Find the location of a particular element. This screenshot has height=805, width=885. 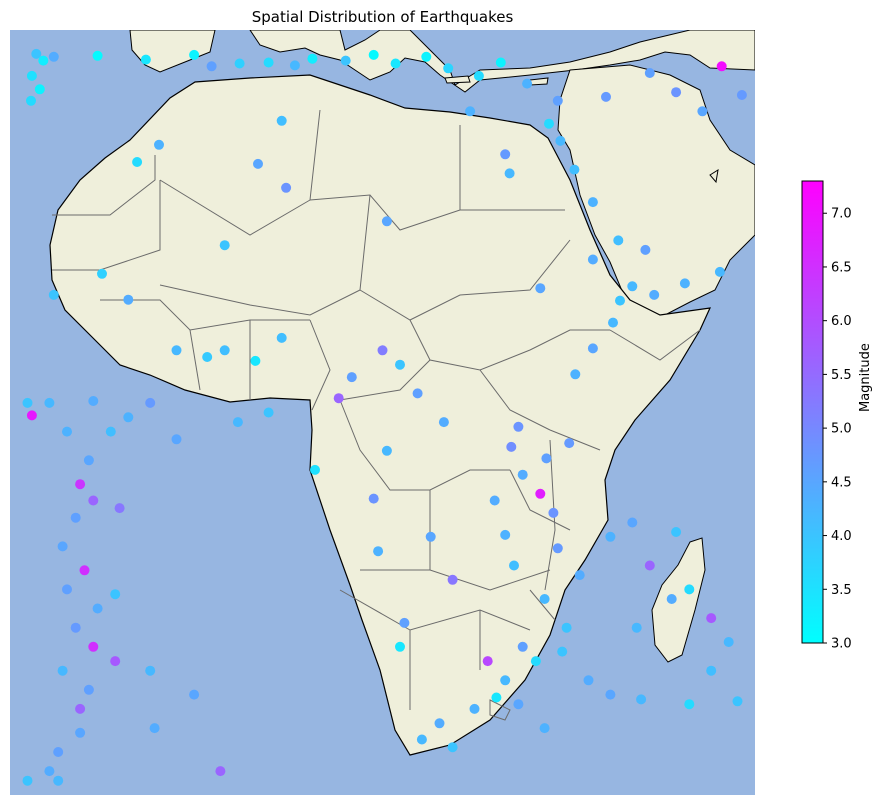

colorbar-tick-label: 5.5 is located at coordinates (841, 375).